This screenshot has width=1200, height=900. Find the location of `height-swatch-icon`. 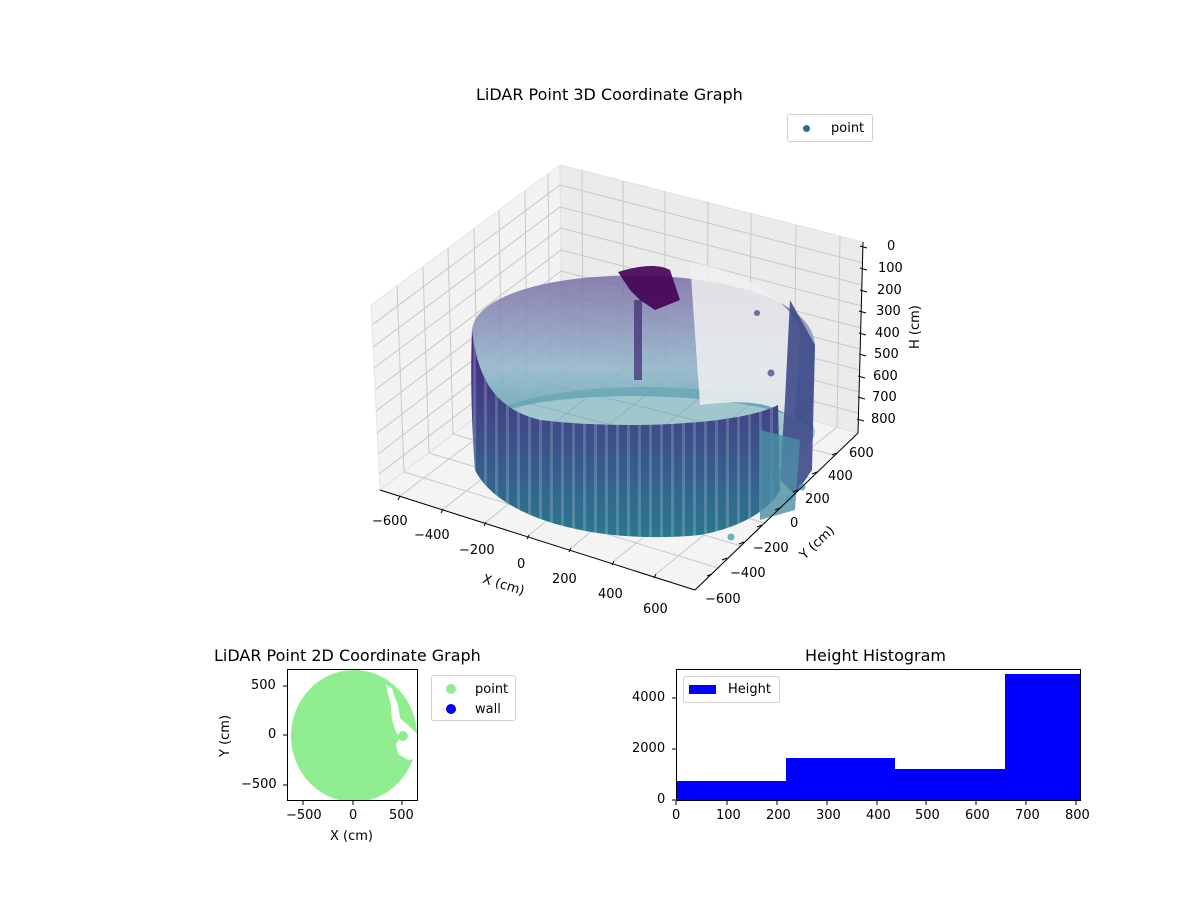

height-swatch-icon is located at coordinates (702, 689).